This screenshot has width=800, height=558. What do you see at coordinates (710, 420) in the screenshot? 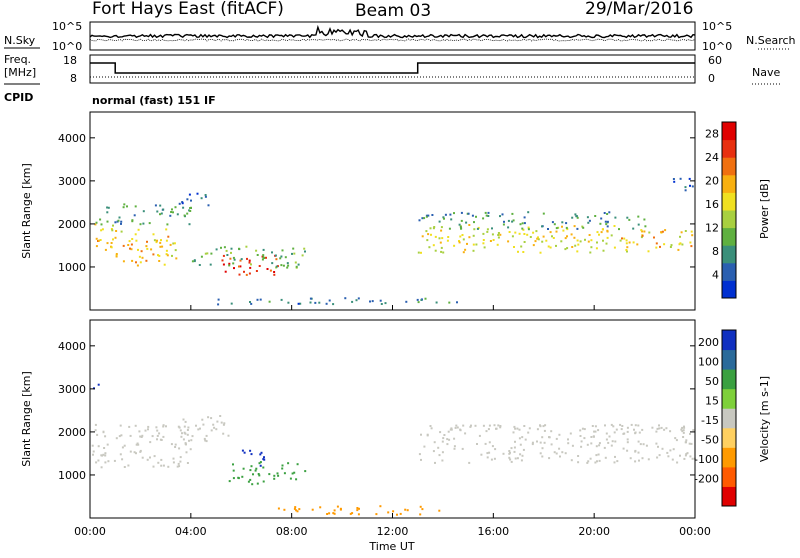
I see `colorbar-tick: -15` at bounding box center [710, 420].